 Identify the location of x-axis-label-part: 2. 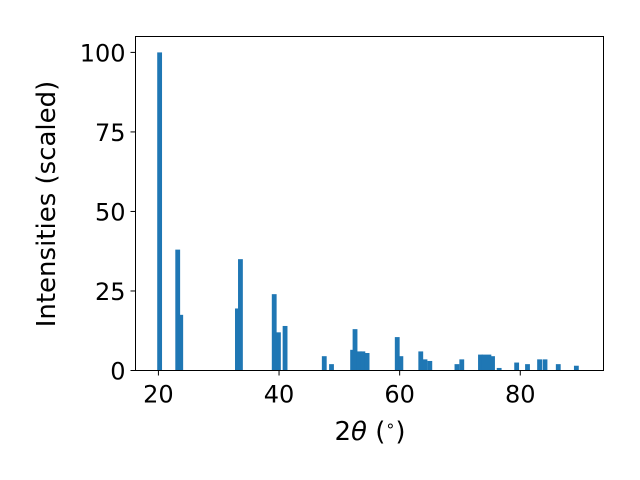
(342, 432).